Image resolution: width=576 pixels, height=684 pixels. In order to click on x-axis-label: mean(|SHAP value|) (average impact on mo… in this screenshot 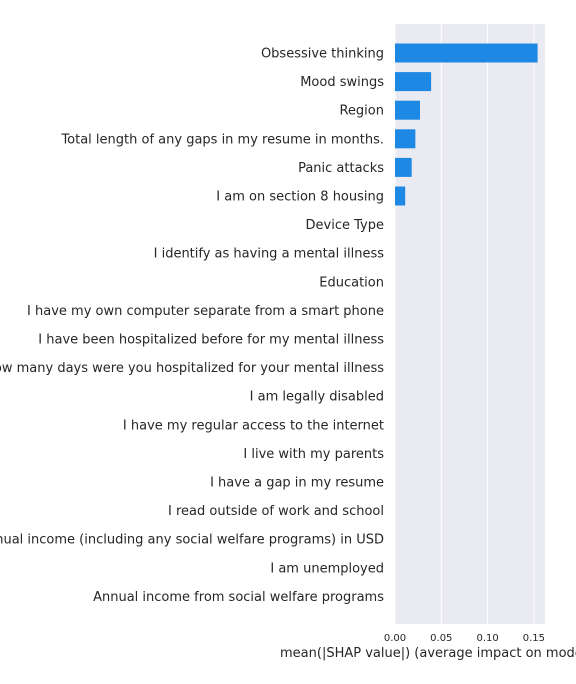, I will do `click(428, 653)`.